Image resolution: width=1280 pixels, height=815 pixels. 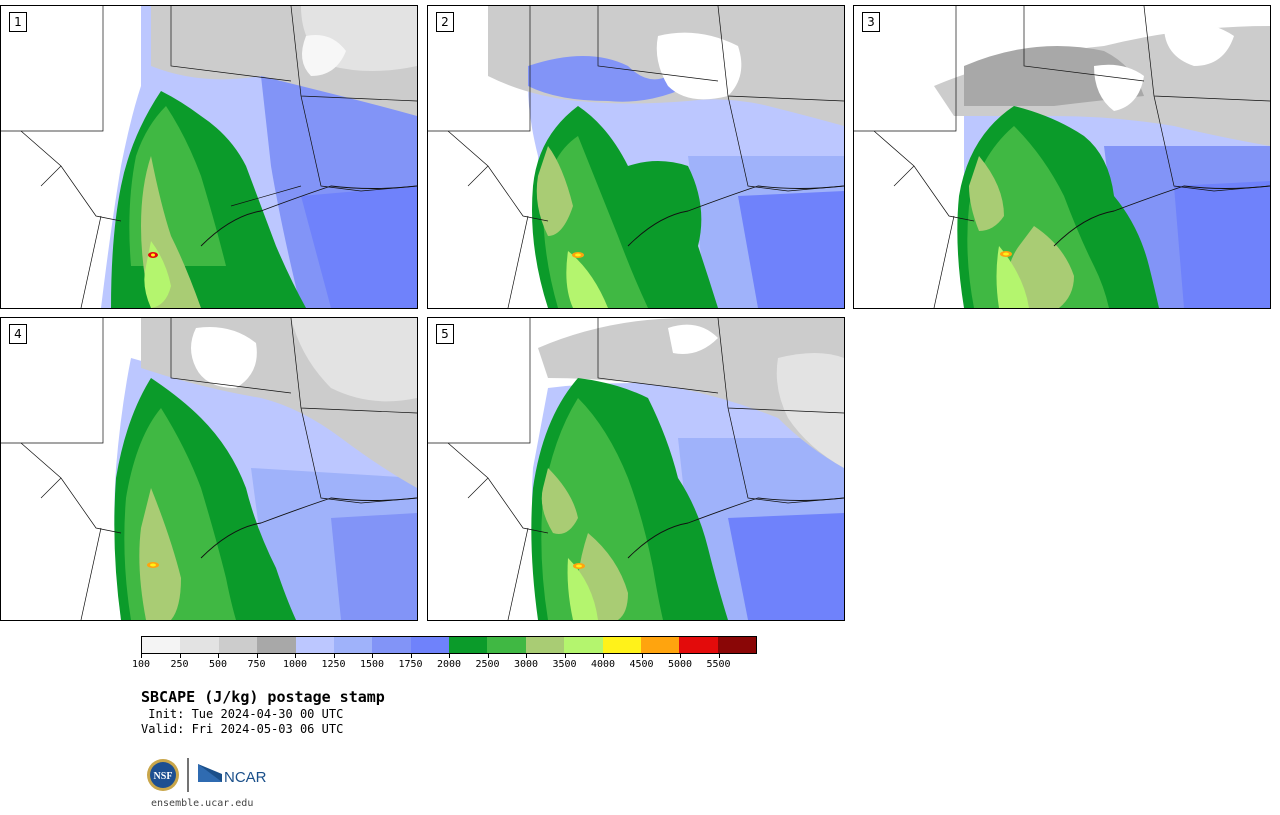 I want to click on color-scale-bar, so click(x=449, y=645).